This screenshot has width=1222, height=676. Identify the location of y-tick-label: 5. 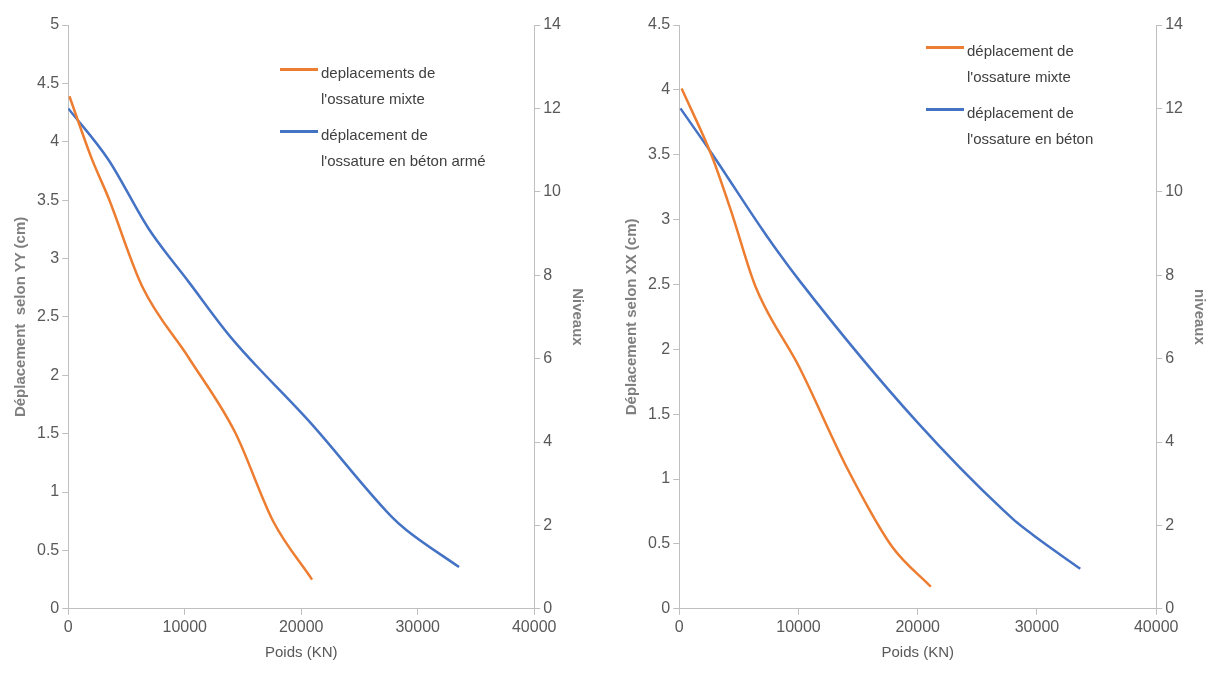
(55, 24).